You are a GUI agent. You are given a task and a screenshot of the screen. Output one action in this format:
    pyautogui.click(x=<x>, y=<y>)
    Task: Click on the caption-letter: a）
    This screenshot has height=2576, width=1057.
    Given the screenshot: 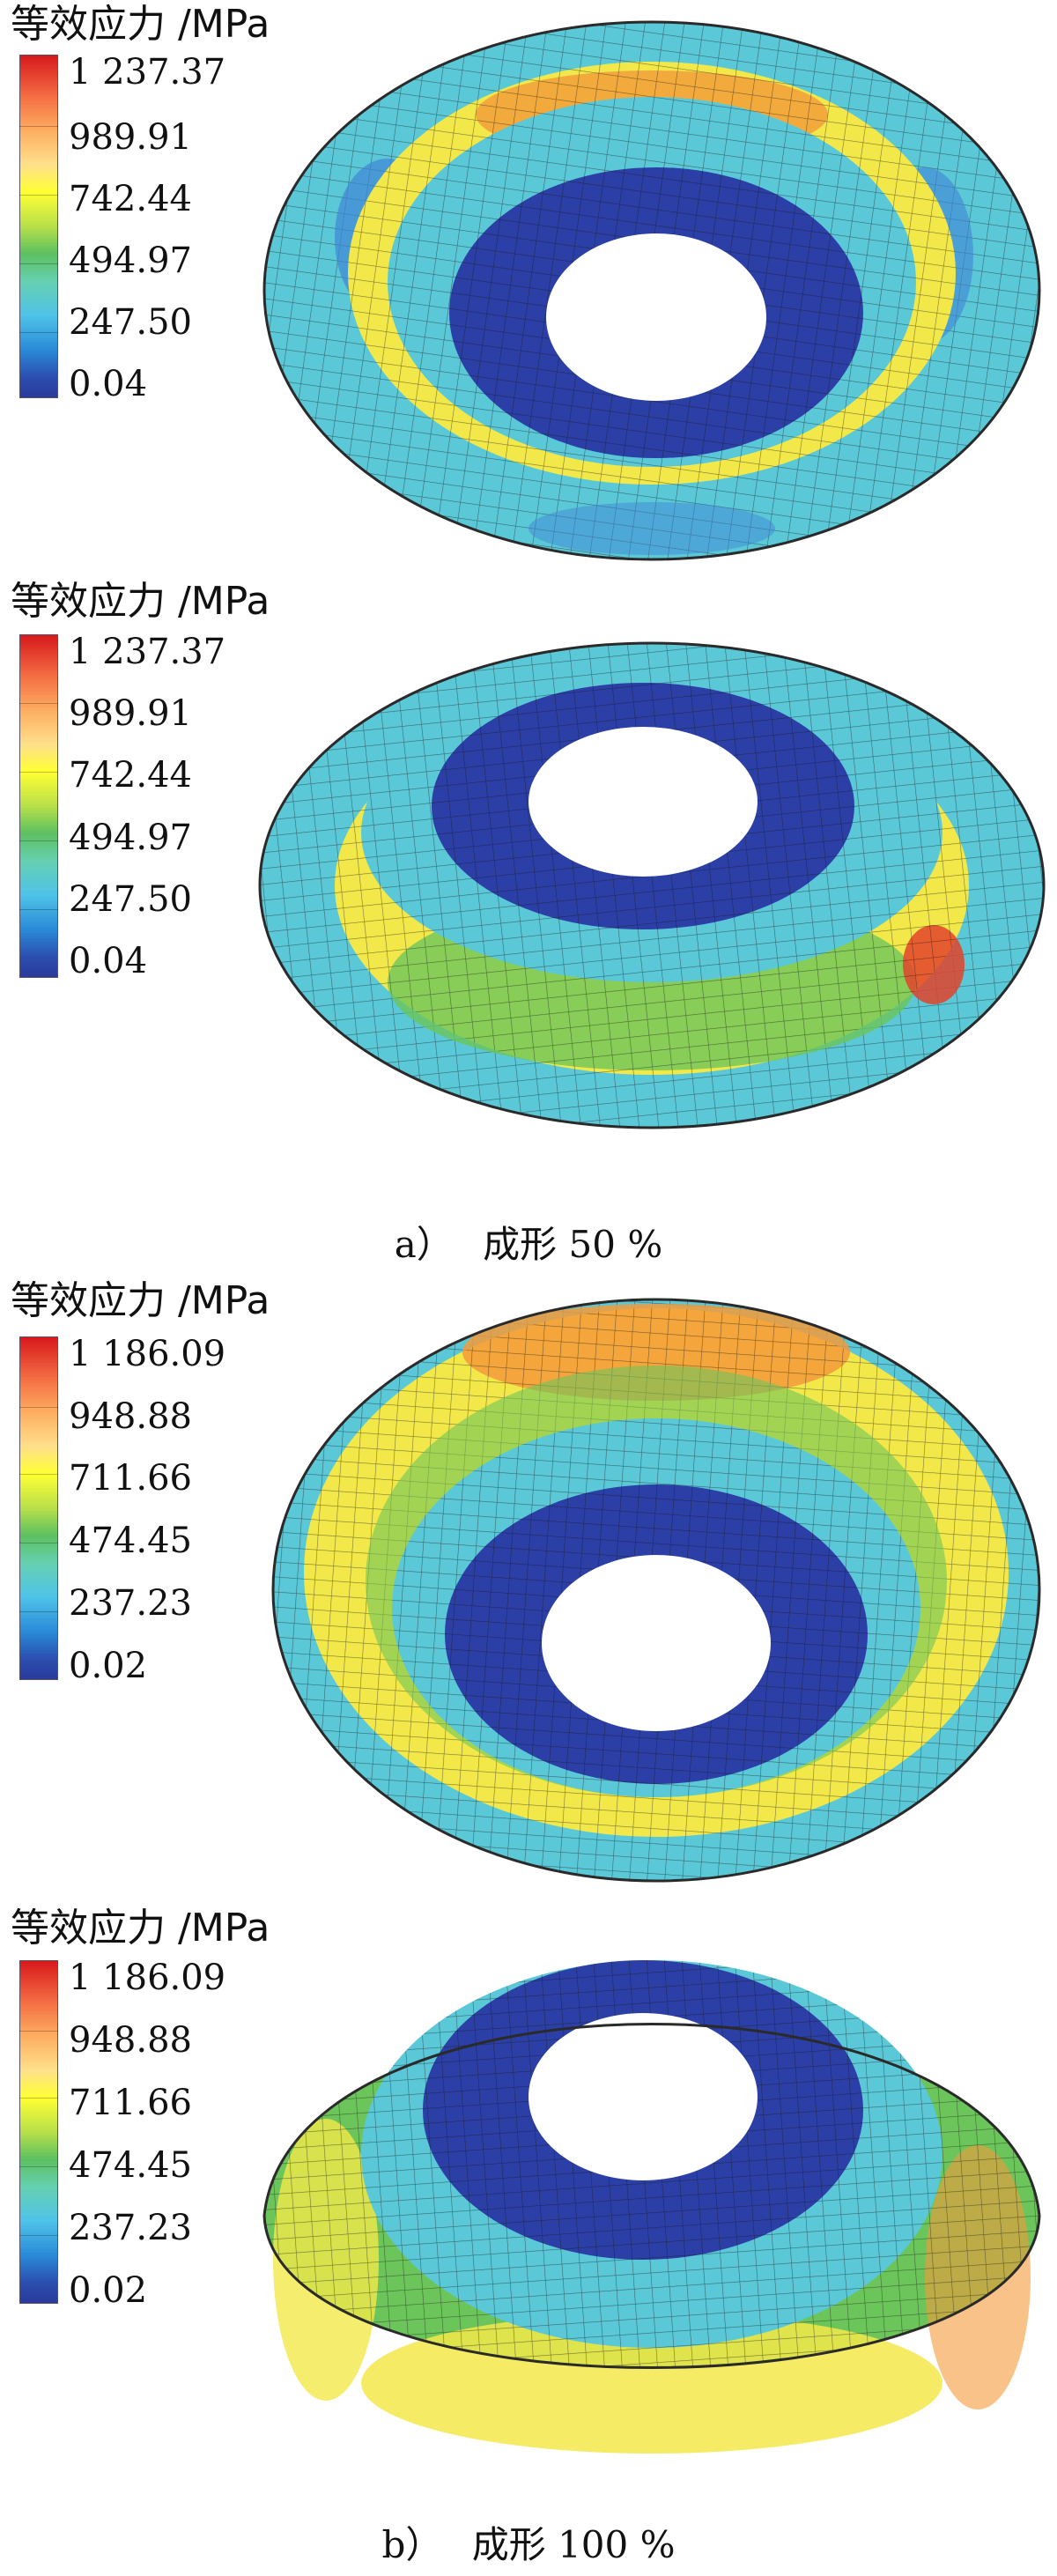 What is the action you would take?
    pyautogui.click(x=424, y=1245)
    